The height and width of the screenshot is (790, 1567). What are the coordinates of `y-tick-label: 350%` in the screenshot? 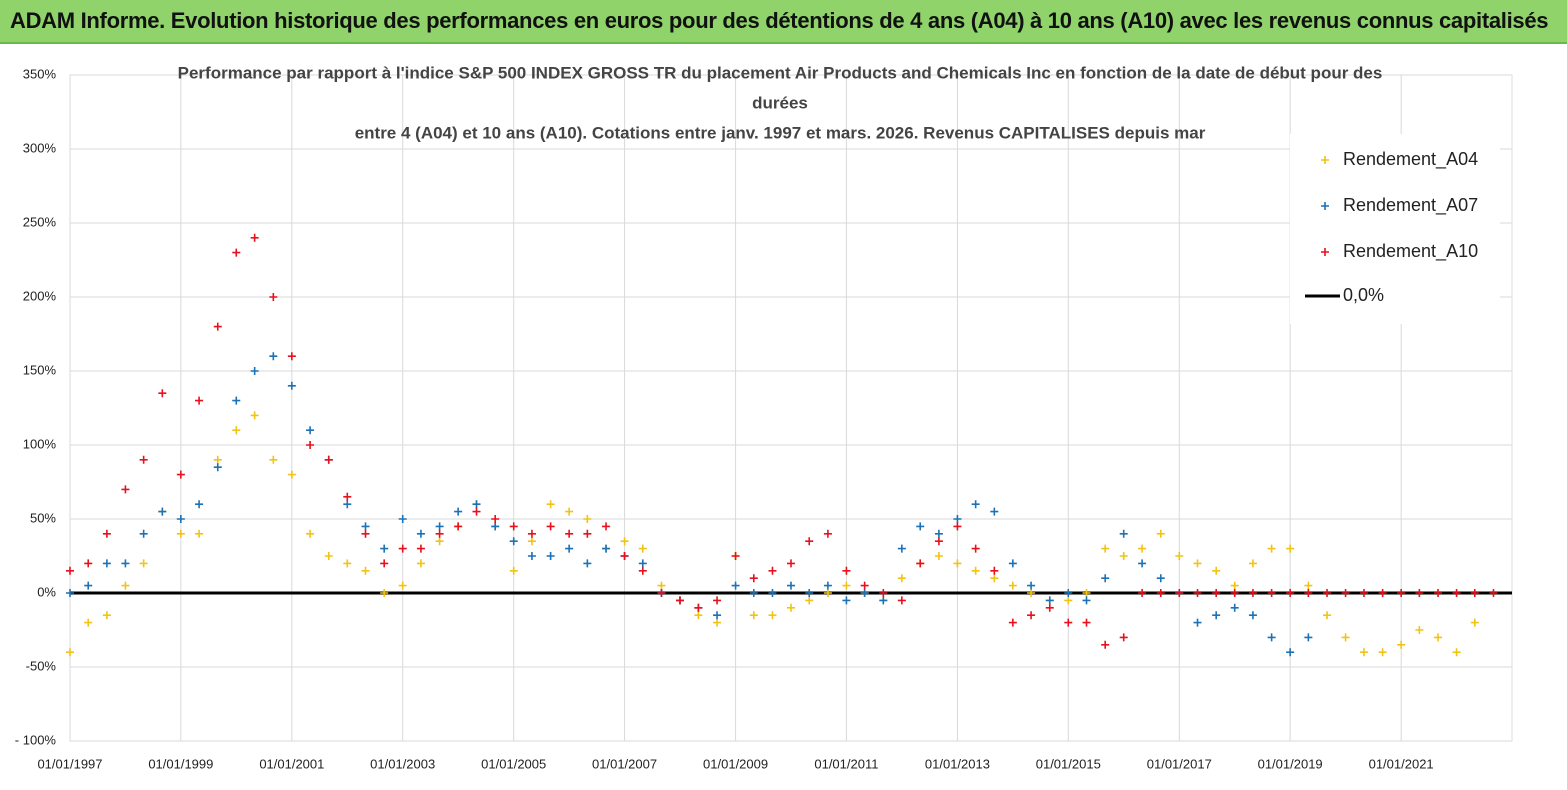 It's located at (40, 73).